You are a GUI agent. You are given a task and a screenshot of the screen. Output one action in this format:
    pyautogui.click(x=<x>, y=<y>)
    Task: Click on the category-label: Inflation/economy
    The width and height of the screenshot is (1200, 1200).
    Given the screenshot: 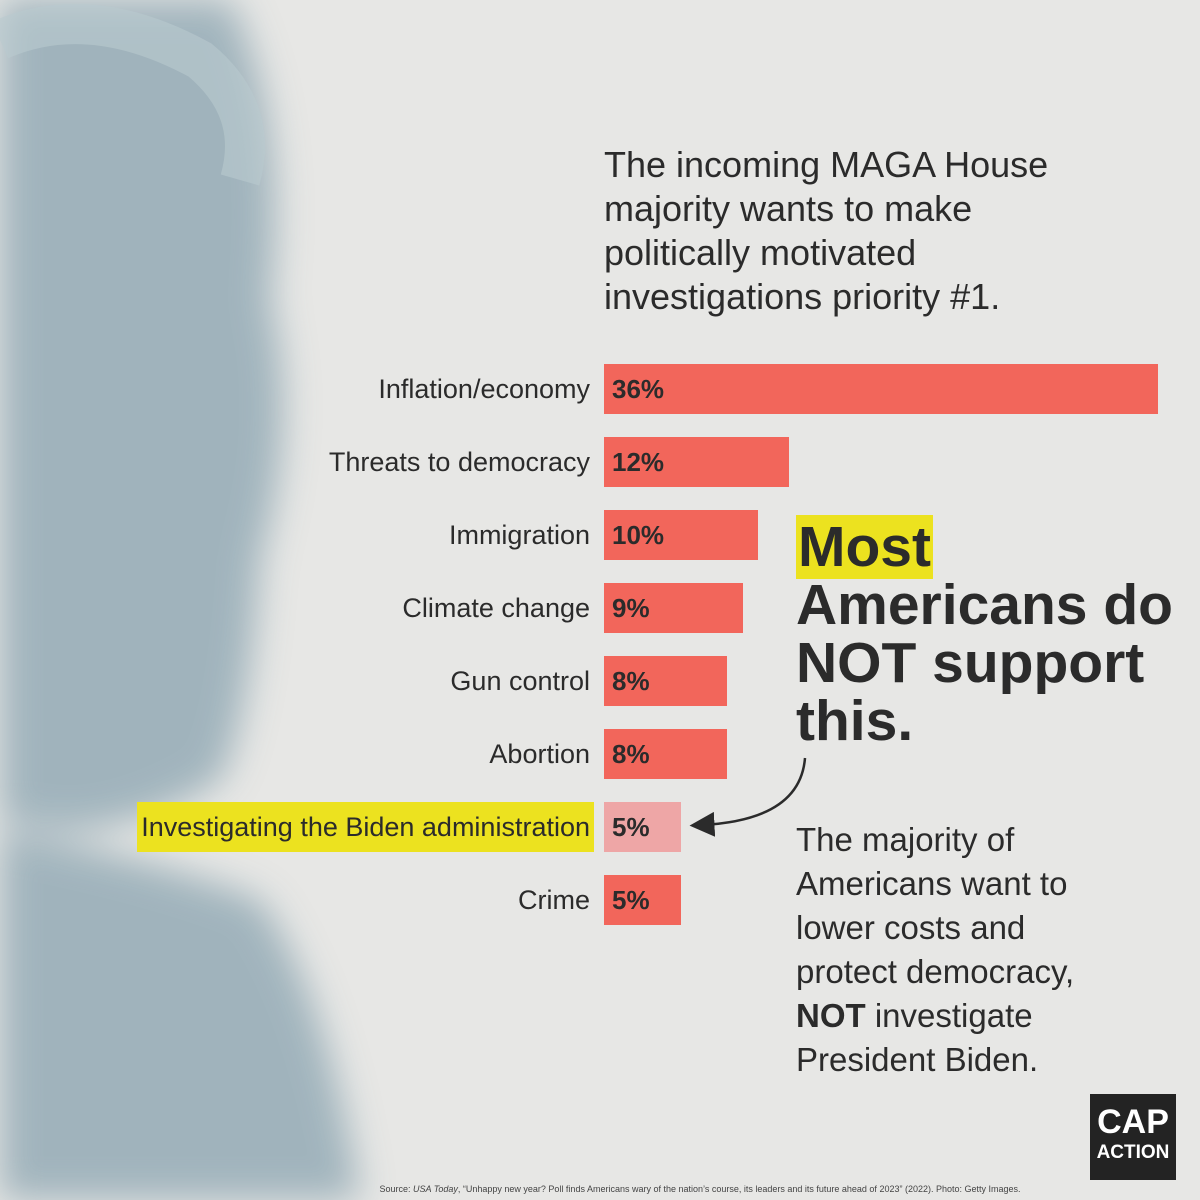 What is the action you would take?
    pyautogui.click(x=484, y=389)
    